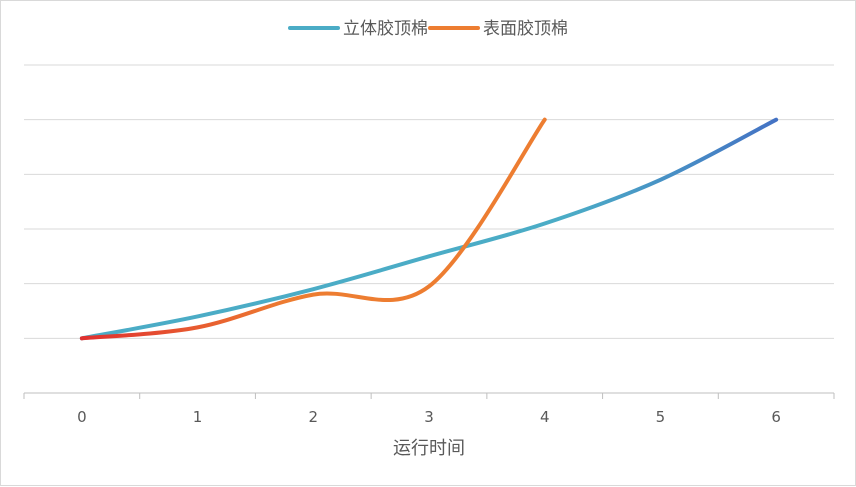 The height and width of the screenshot is (487, 856). I want to click on x-tick-label: 5, so click(661, 417).